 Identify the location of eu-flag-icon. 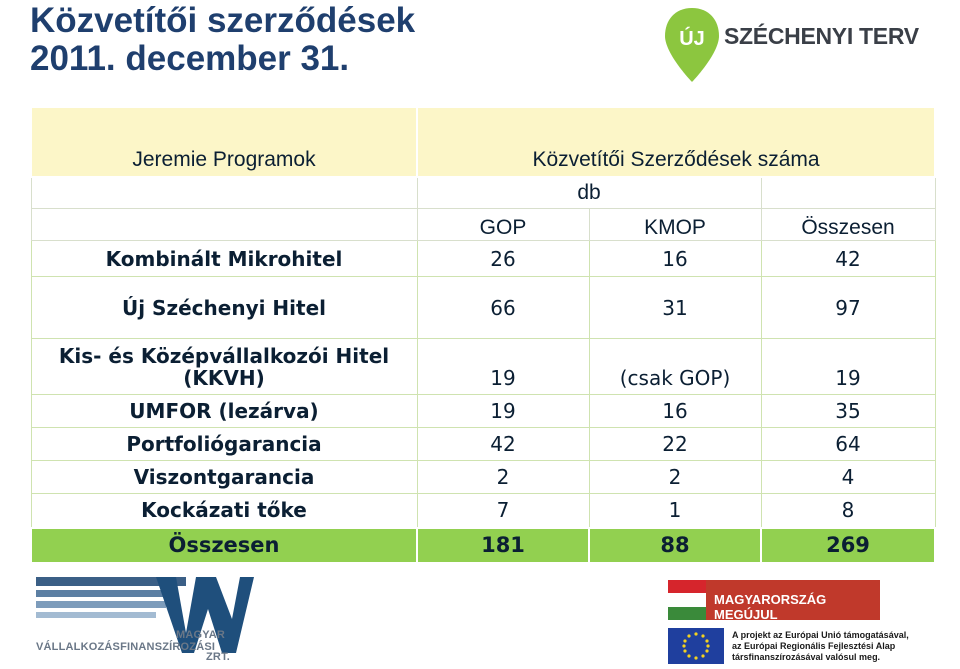
(696, 646).